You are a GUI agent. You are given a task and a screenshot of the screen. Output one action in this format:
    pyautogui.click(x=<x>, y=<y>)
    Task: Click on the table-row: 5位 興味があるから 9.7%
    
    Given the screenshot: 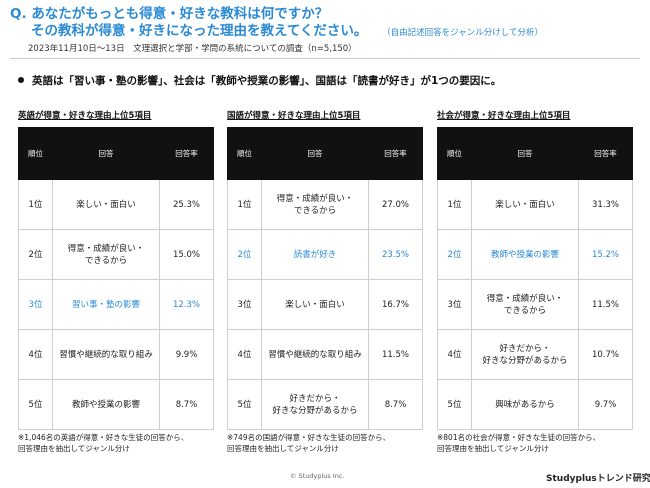 What is the action you would take?
    pyautogui.click(x=535, y=404)
    